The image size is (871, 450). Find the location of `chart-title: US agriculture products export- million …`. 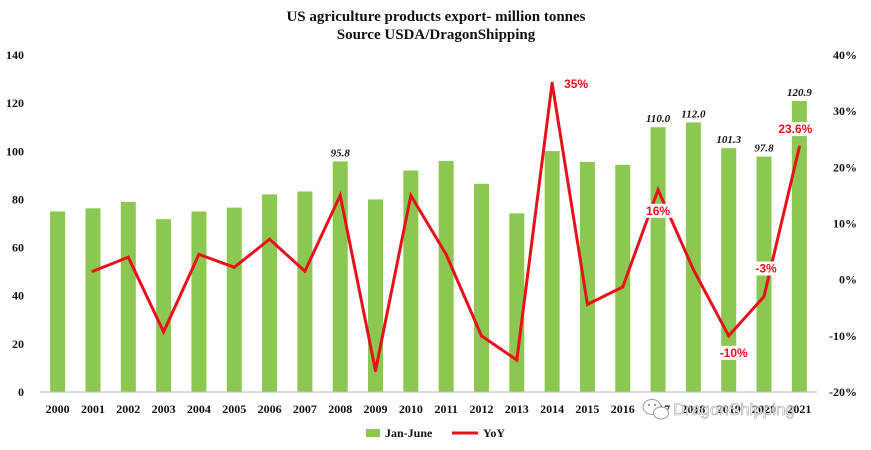

chart-title: US agriculture products export- million … is located at coordinates (435, 17).